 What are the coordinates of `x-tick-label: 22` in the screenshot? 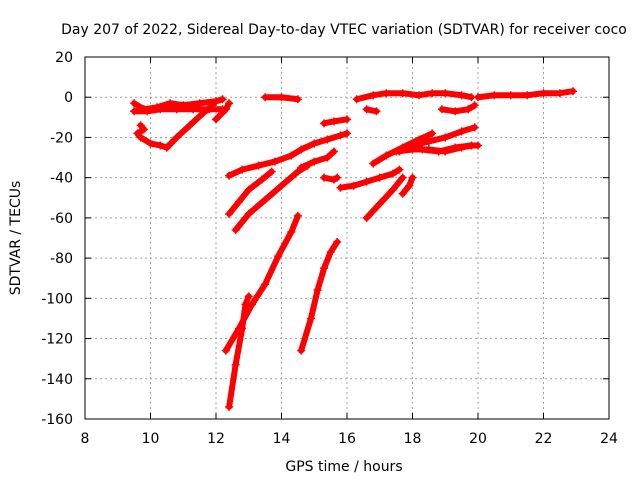 It's located at (544, 439).